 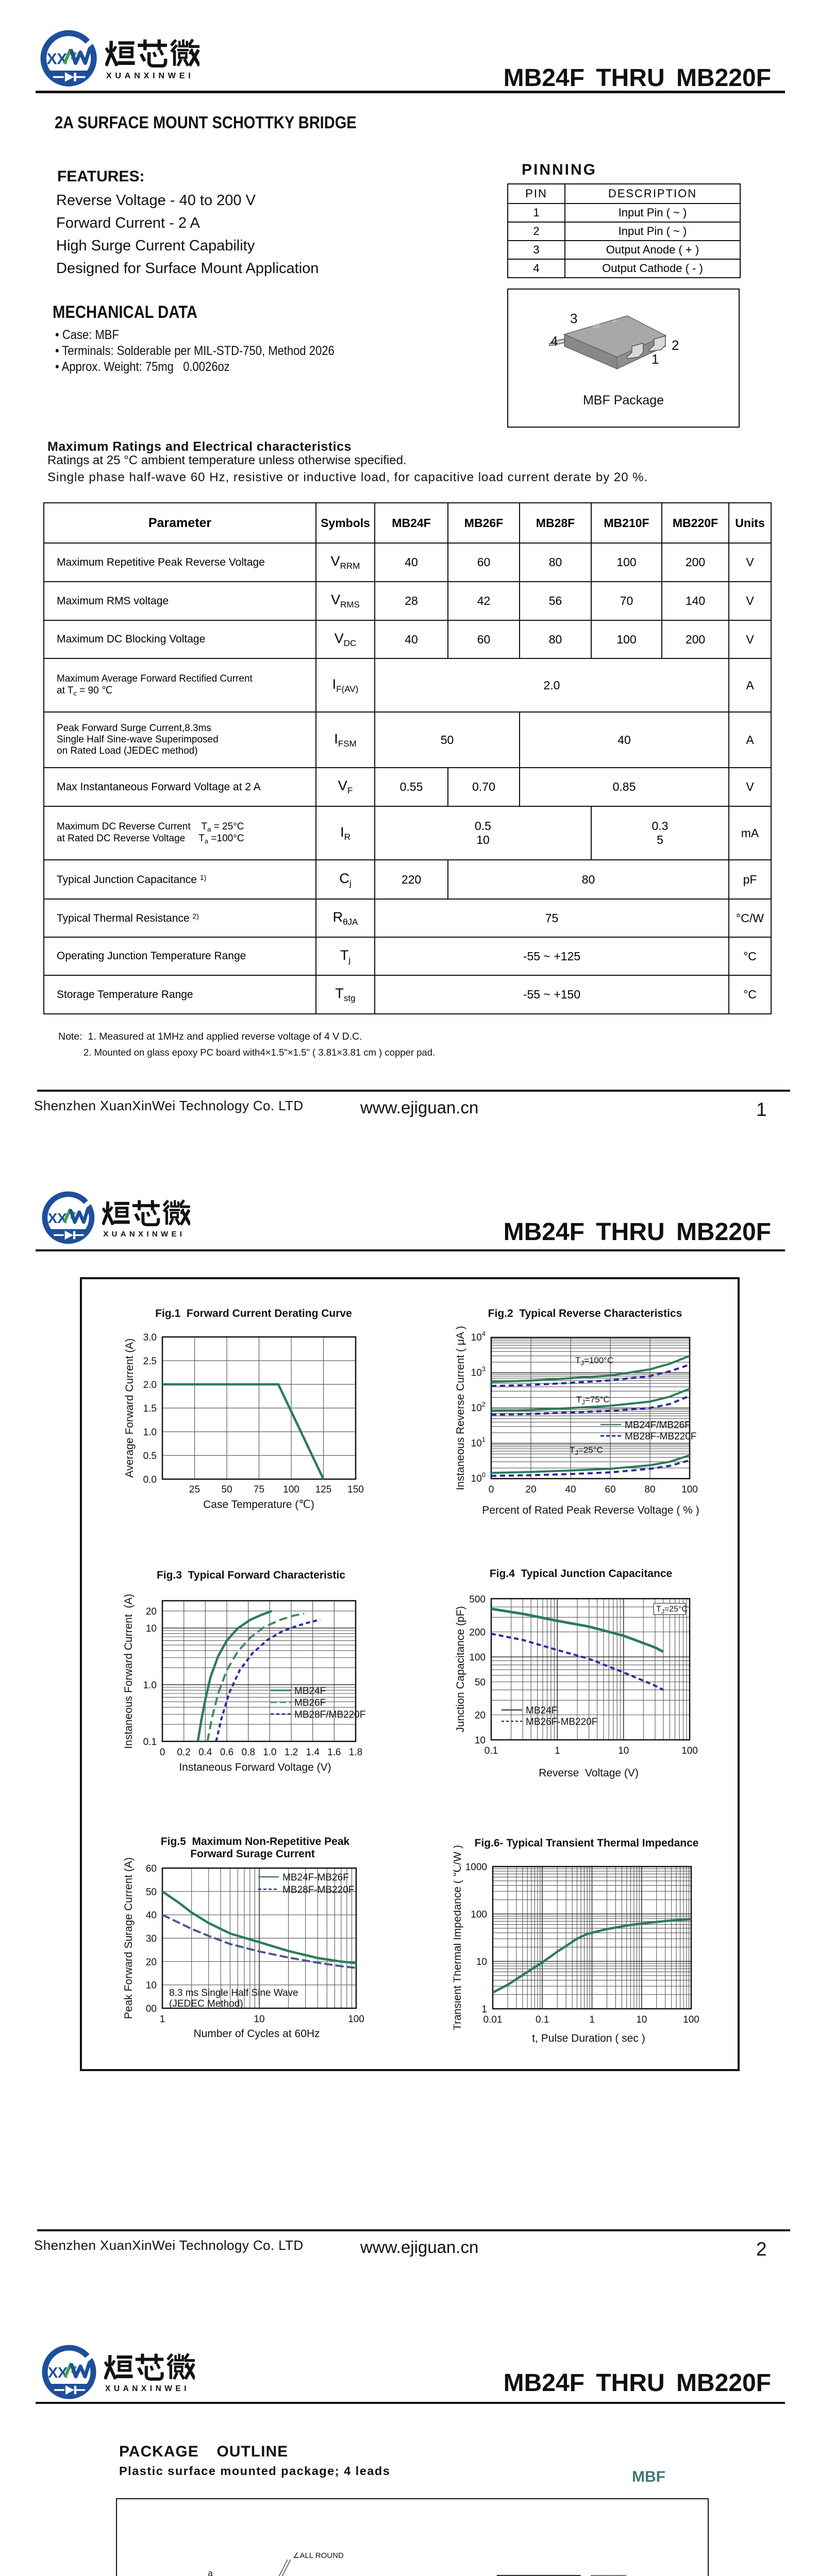 I want to click on svg-text:Fig.2 Typical Reverse Charact: Fig.2 Typical Reverse Characteristics, so click(x=585, y=1313).